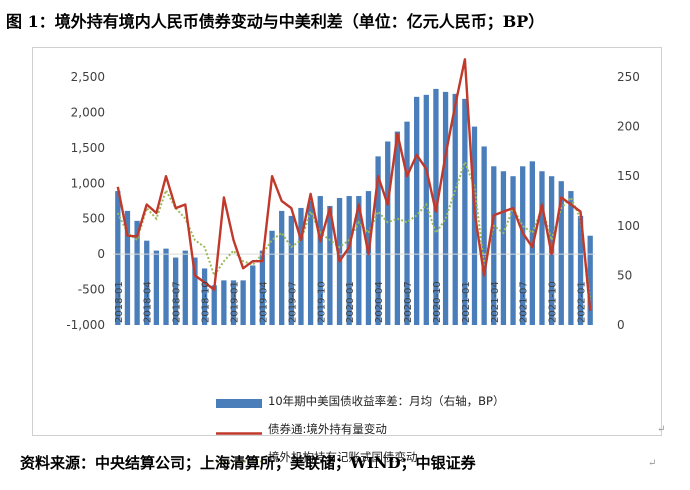 The image size is (690, 490). What do you see at coordinates (85, 325) in the screenshot?
I see `left-axis-tick: -1,000` at bounding box center [85, 325].